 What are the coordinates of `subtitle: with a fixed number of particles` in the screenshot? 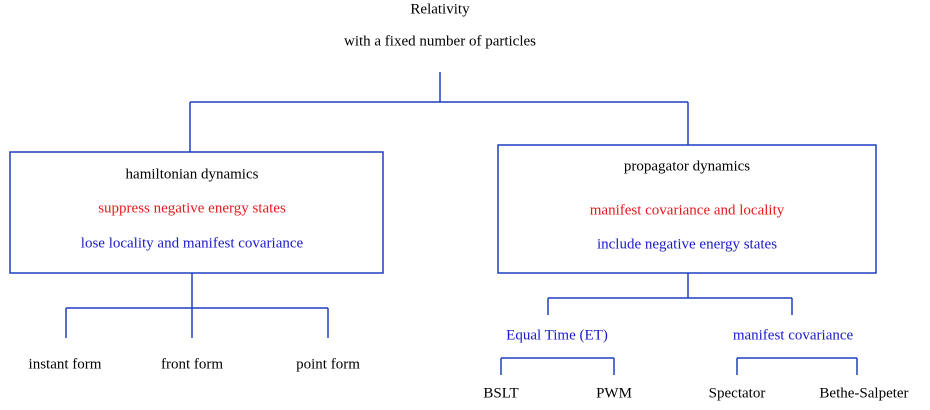 It's located at (440, 41).